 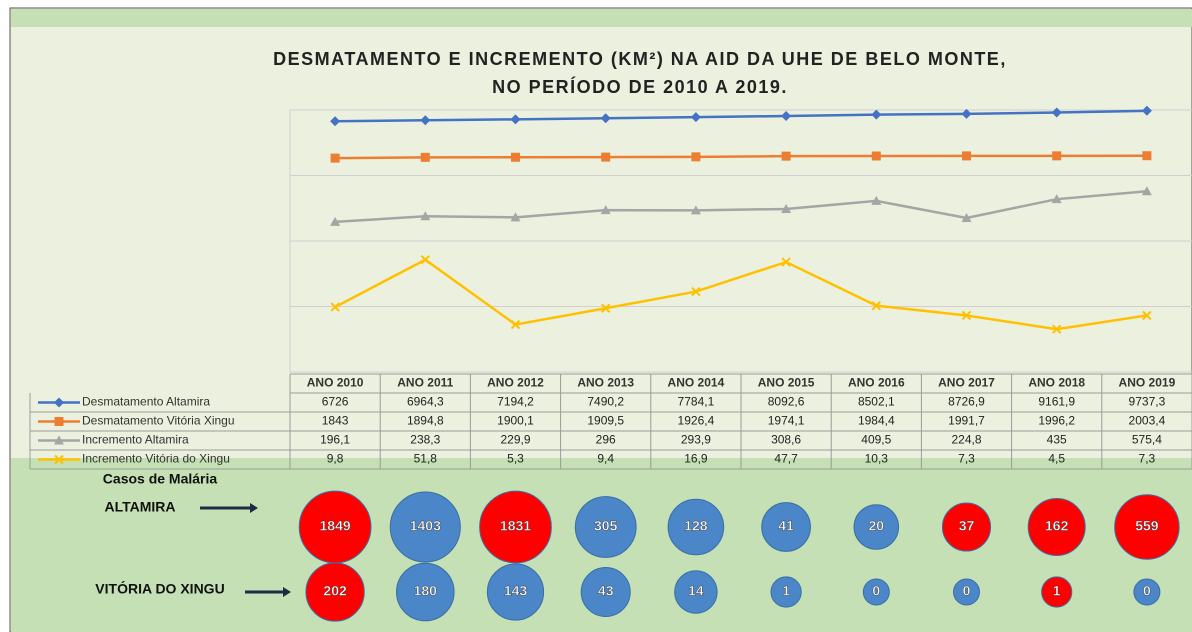 I want to click on table-cell: 196,1, so click(x=335, y=440).